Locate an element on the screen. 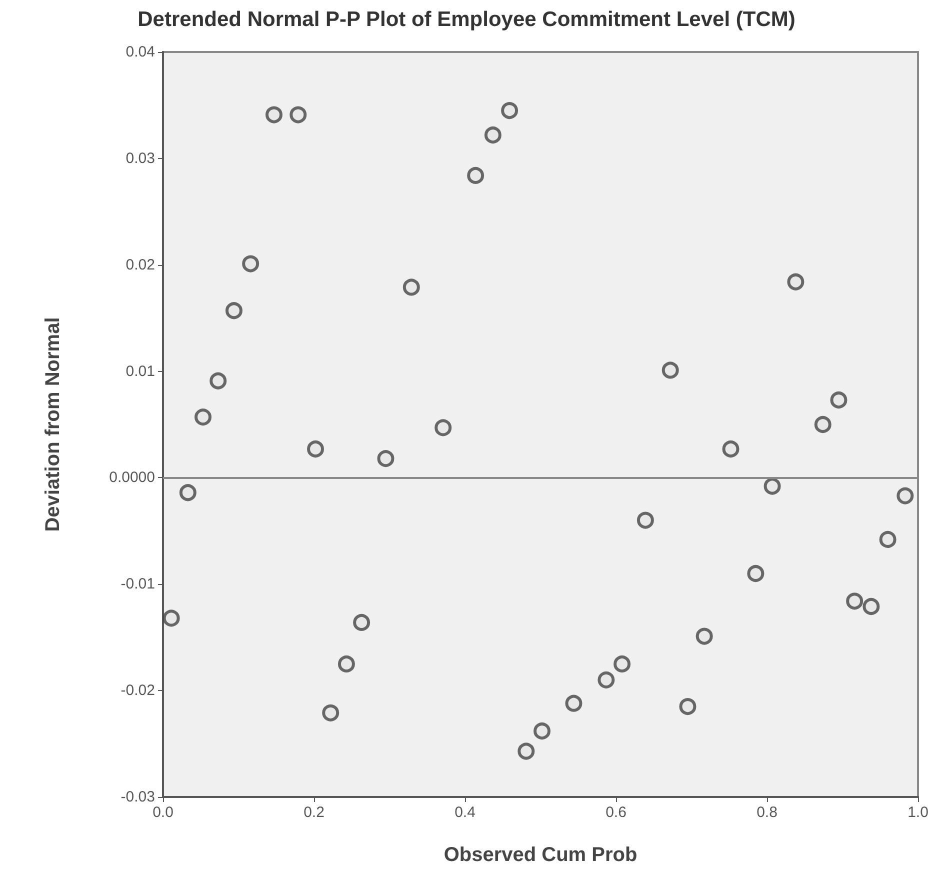 Image resolution: width=933 pixels, height=881 pixels. y-tick-label: 0.02 is located at coordinates (140, 265).